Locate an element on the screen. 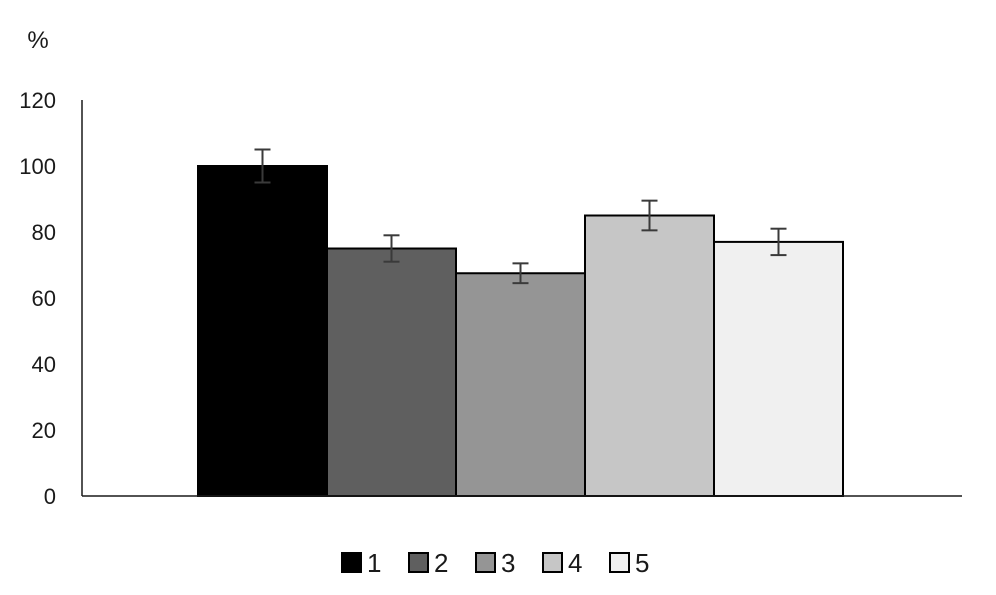  y-tick-label: 0 is located at coordinates (50, 496).